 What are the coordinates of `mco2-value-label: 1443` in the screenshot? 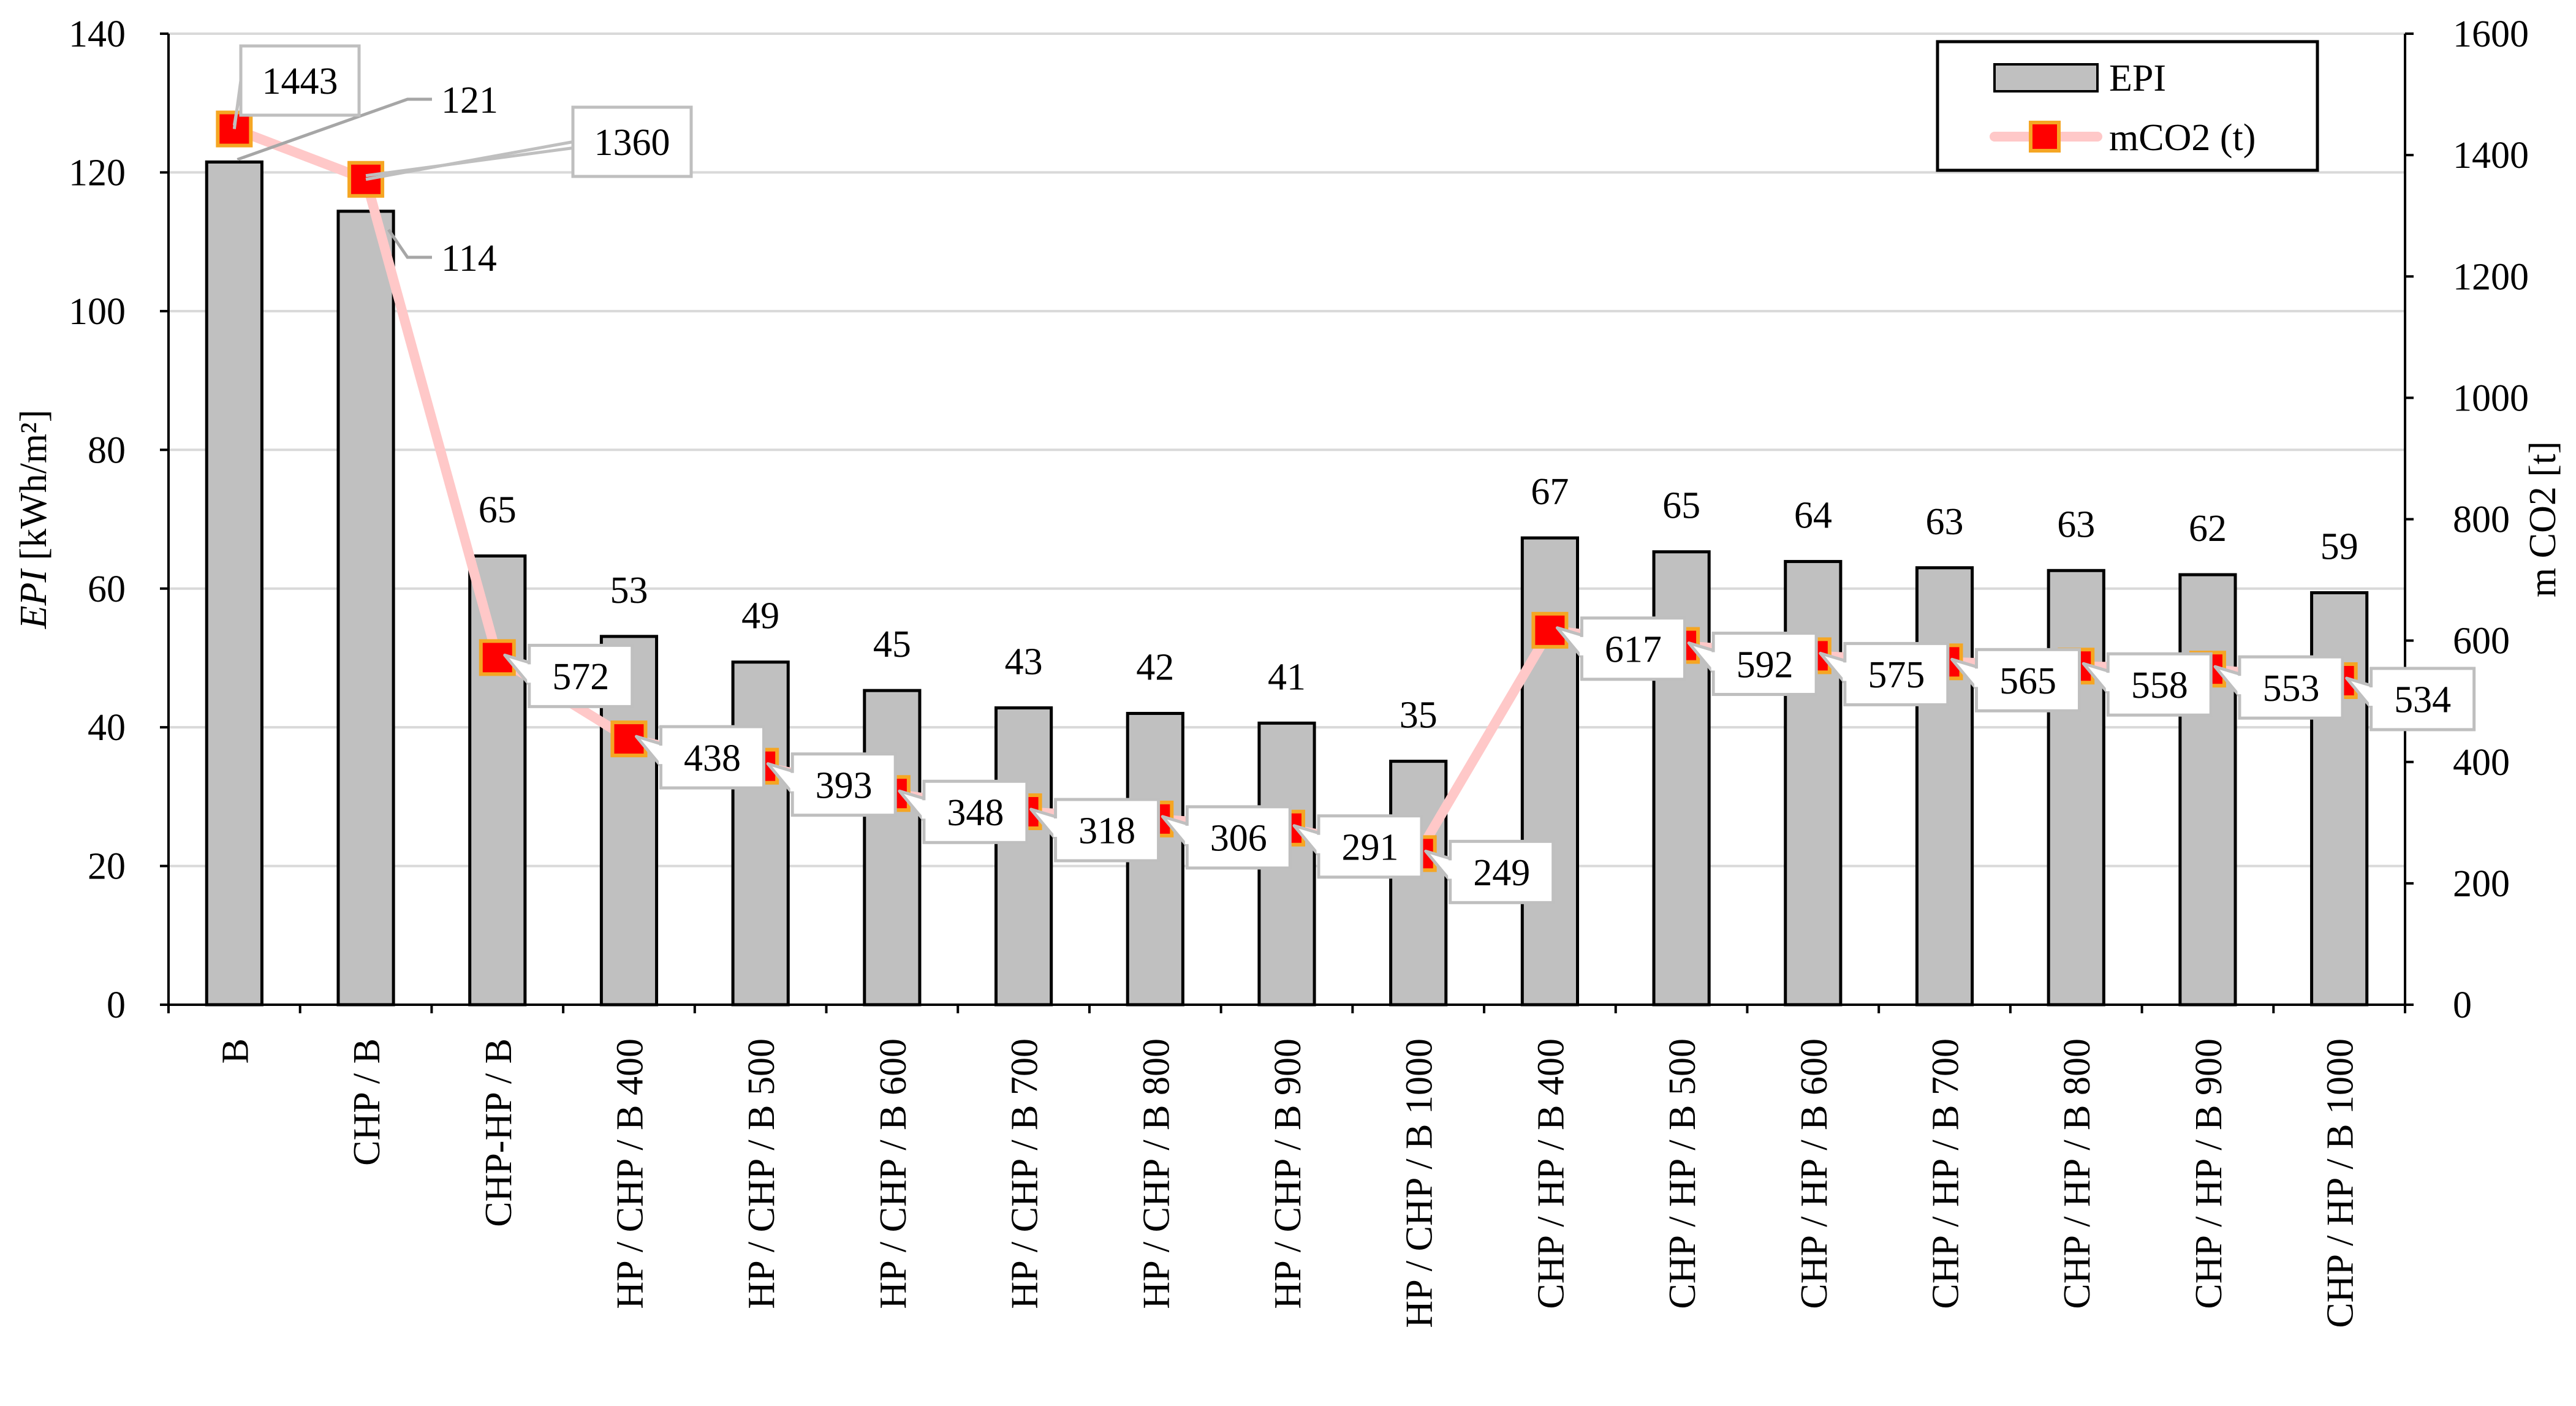 It's located at (300, 81).